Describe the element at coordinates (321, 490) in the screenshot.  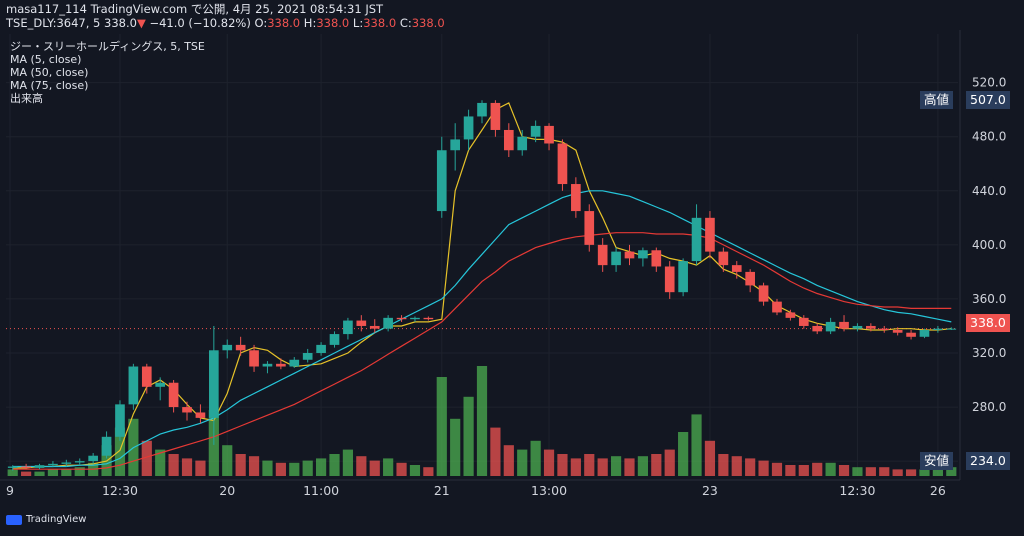
I see `x-tick-label: 11:00` at that location.